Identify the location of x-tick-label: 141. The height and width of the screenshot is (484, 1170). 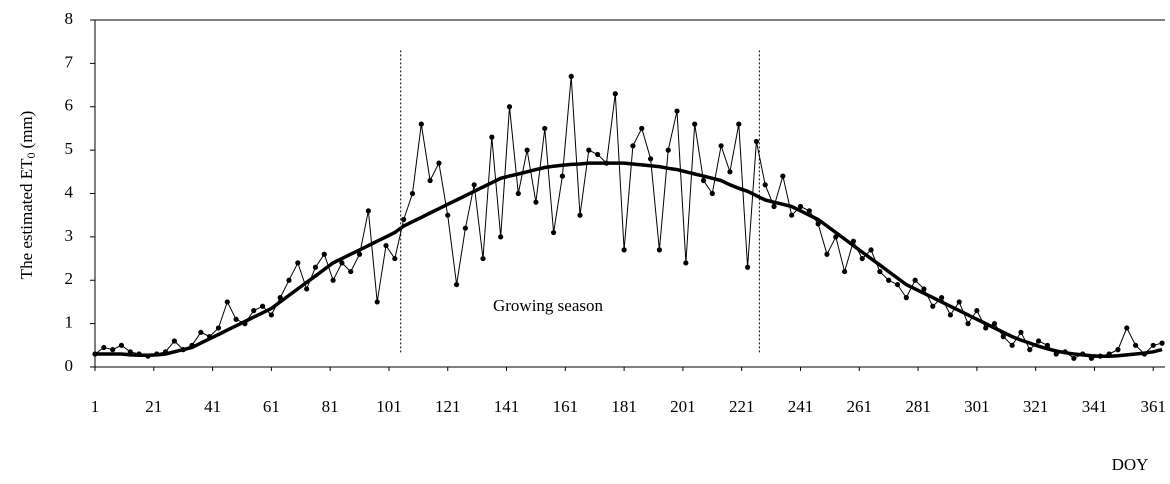
(507, 406).